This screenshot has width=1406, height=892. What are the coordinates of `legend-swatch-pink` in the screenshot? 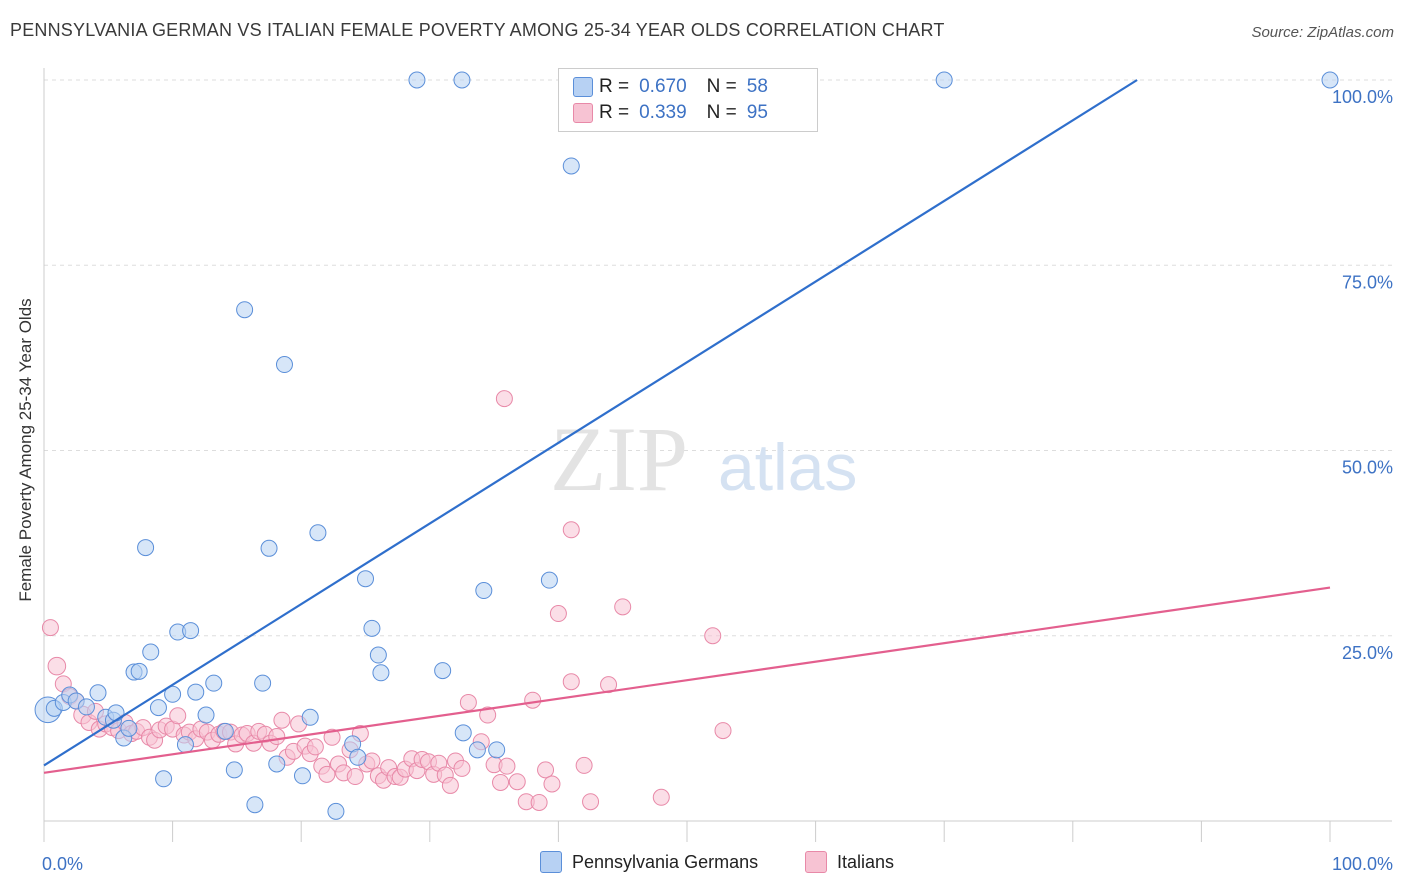 It's located at (583, 113).